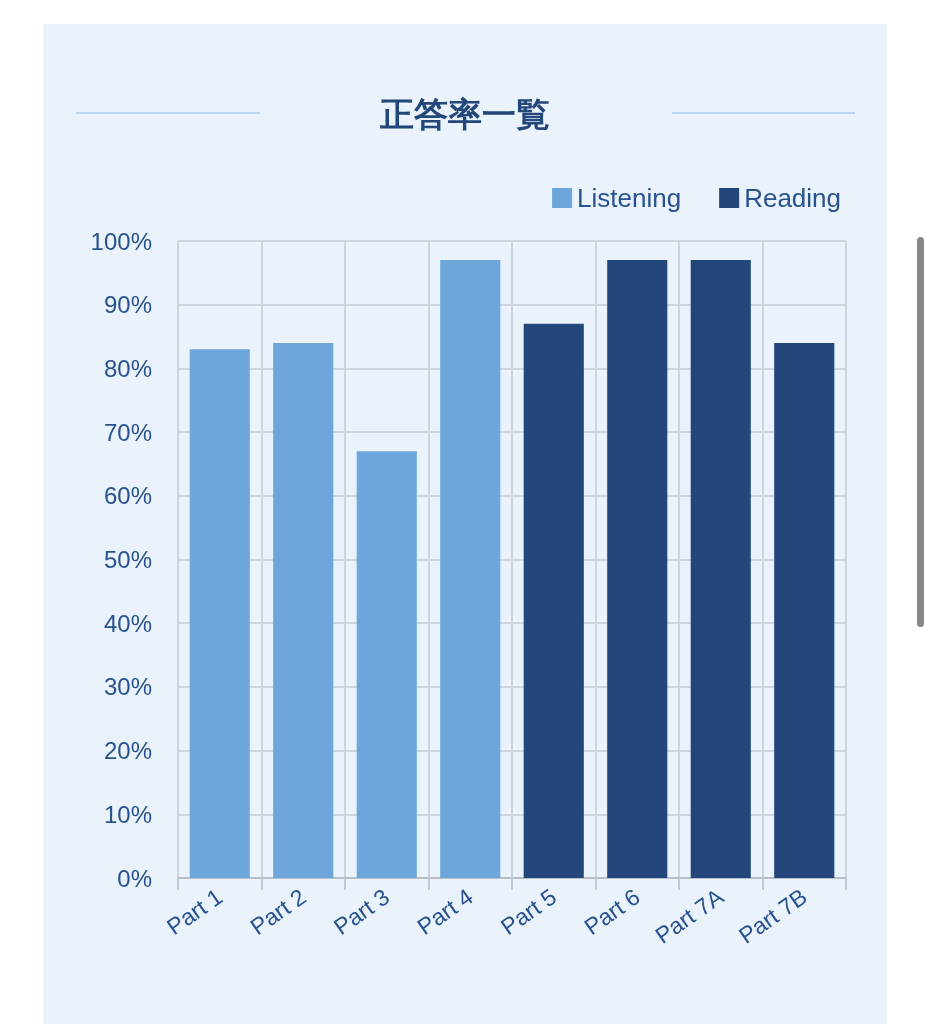 The height and width of the screenshot is (1024, 931). I want to click on x-tick-label: Part 6, so click(612, 911).